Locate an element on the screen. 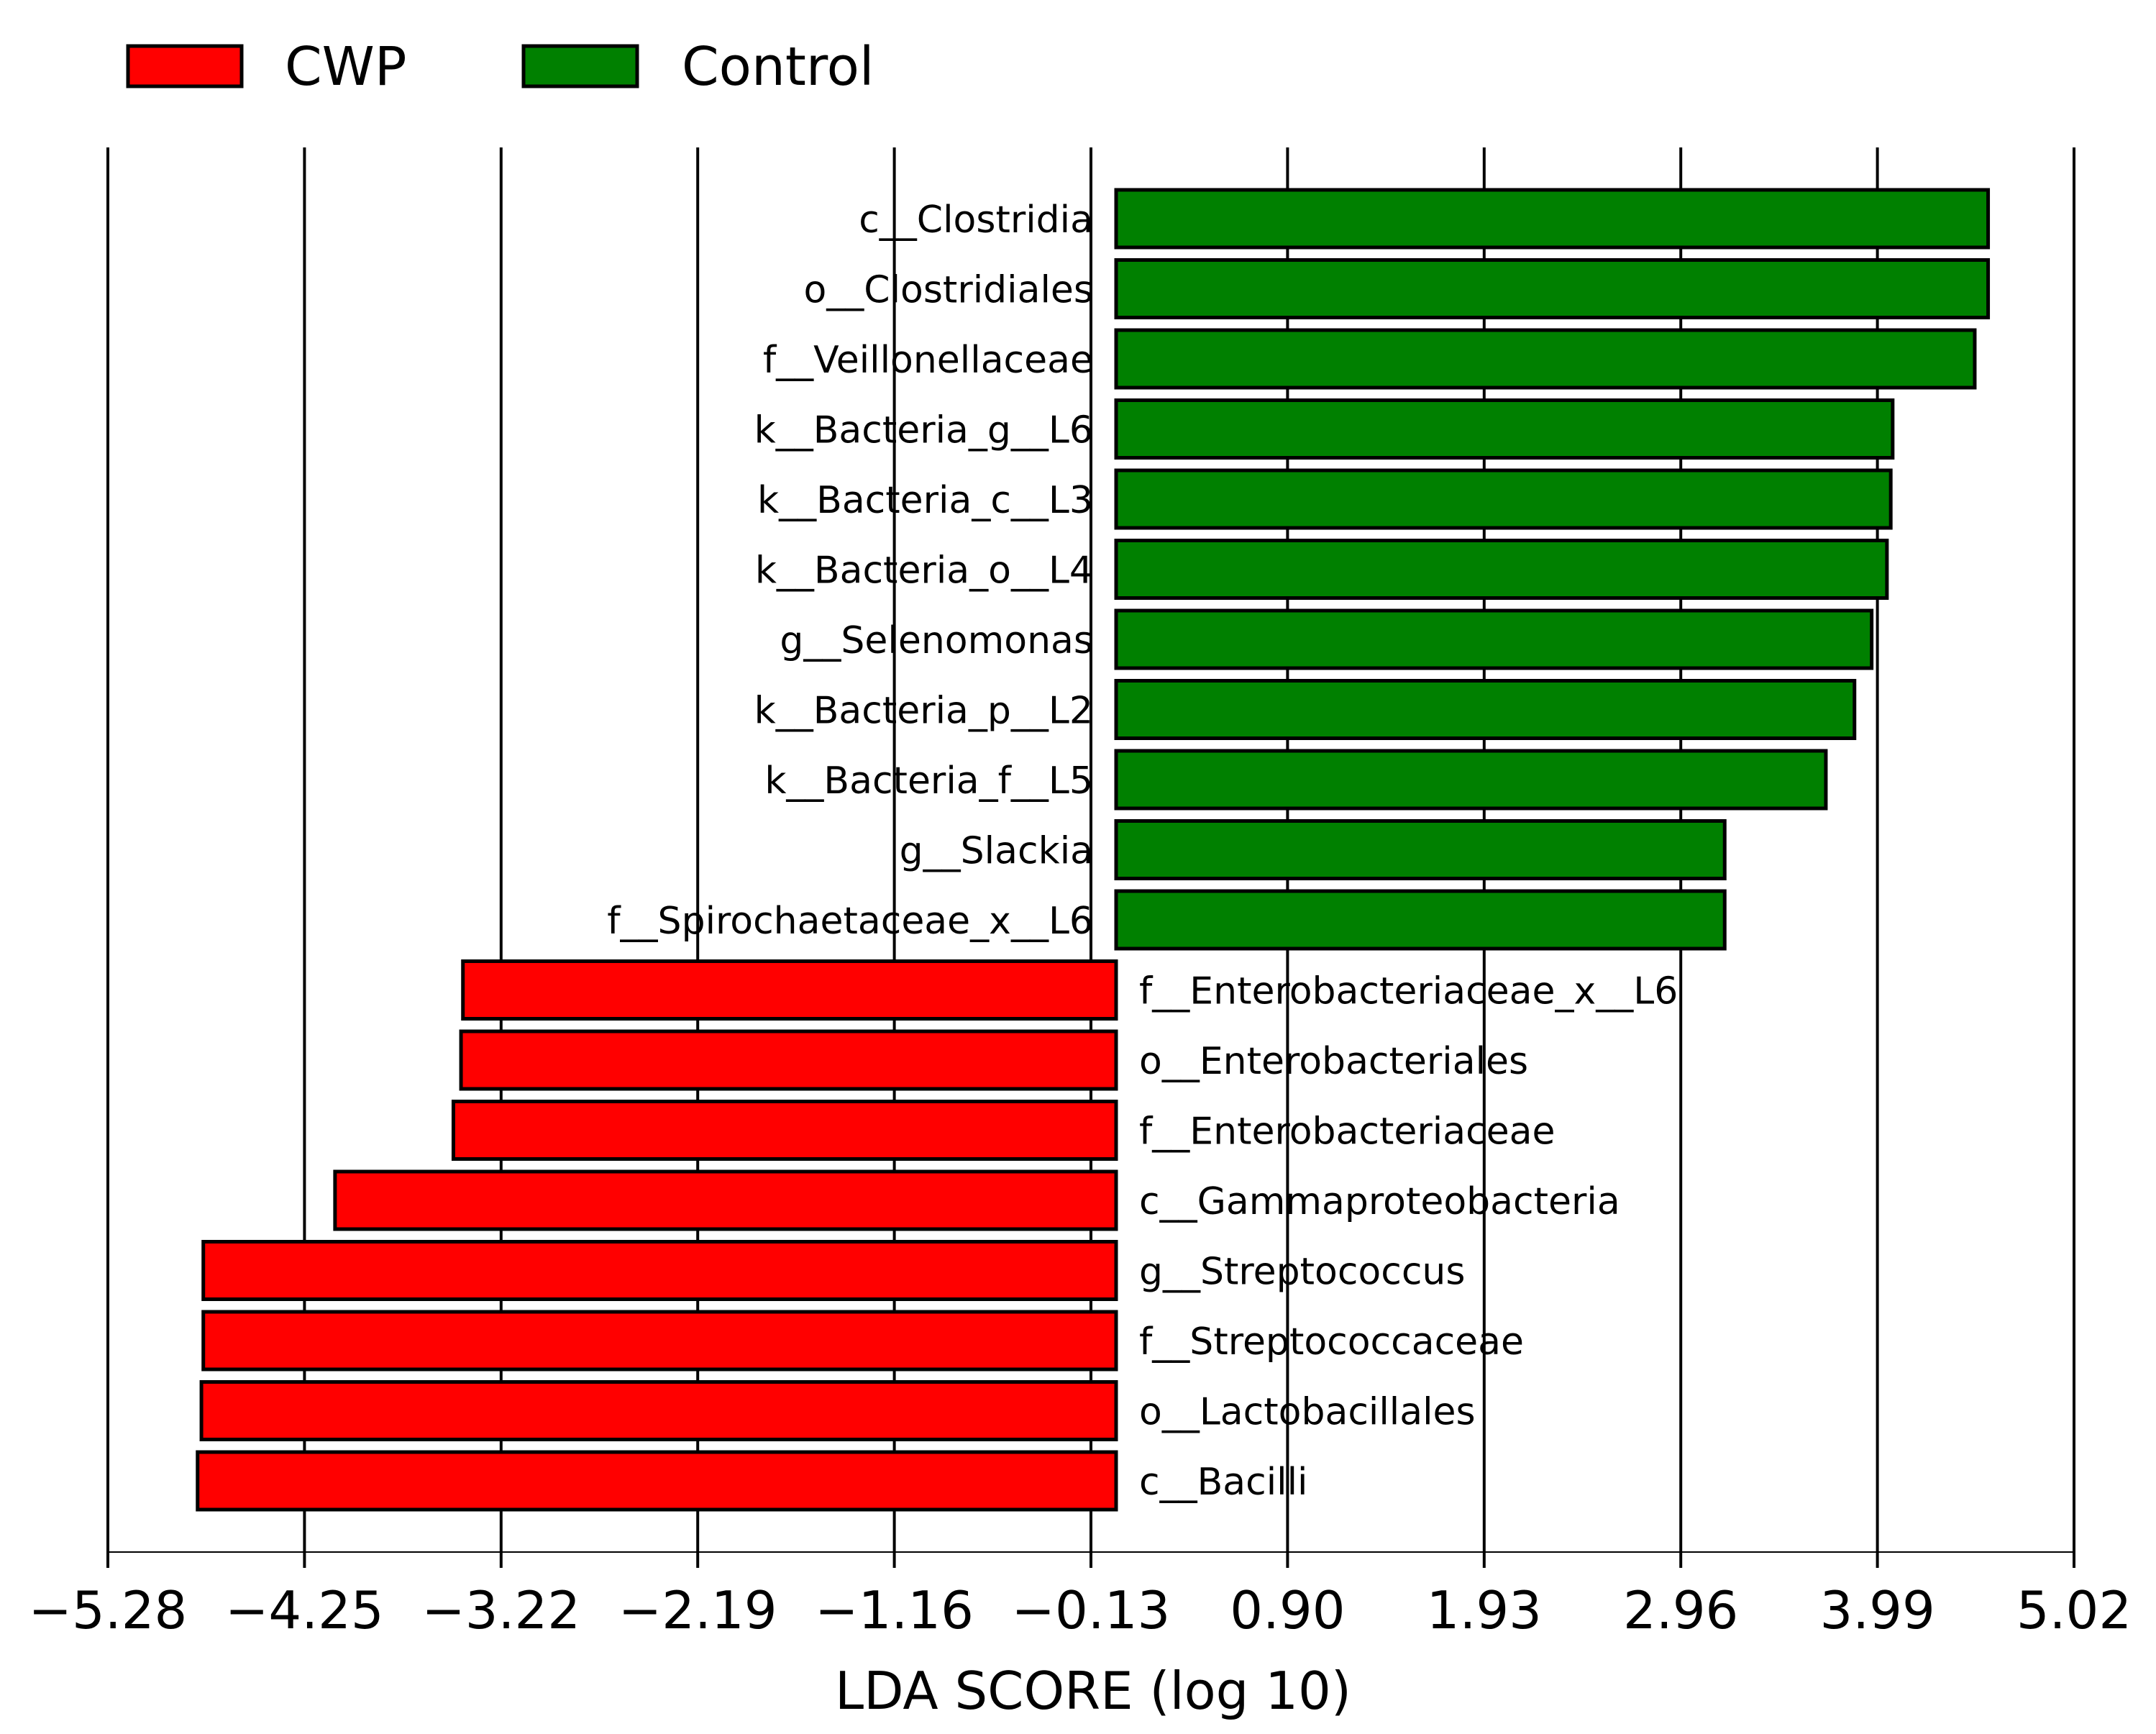 This screenshot has width=2156, height=1734. bar-k-bacteria-c-l3 is located at coordinates (1504, 499).